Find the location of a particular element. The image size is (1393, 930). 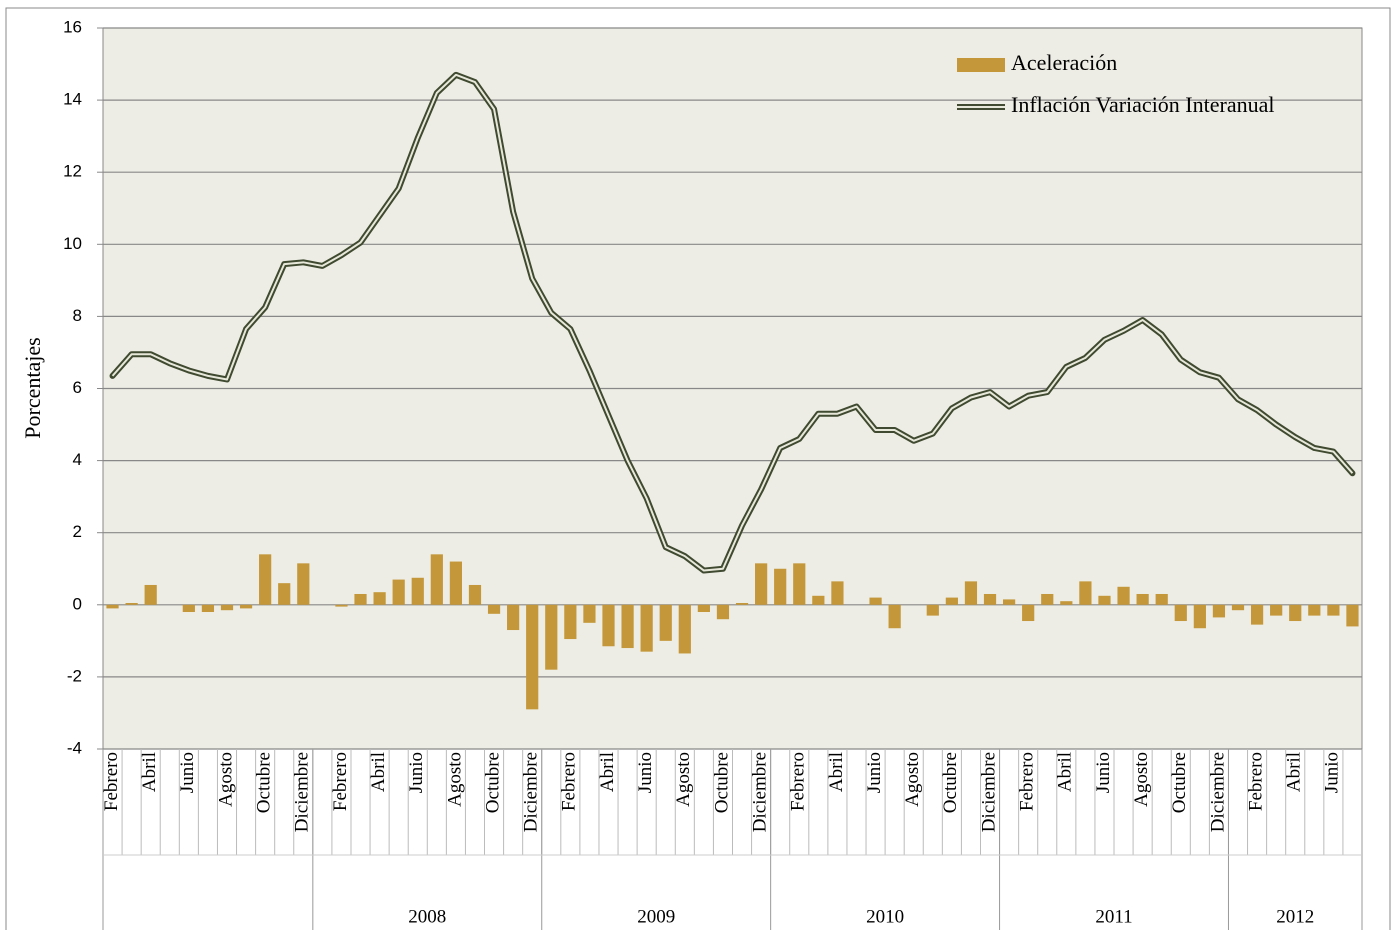

legend-swatch is located at coordinates (981, 65).